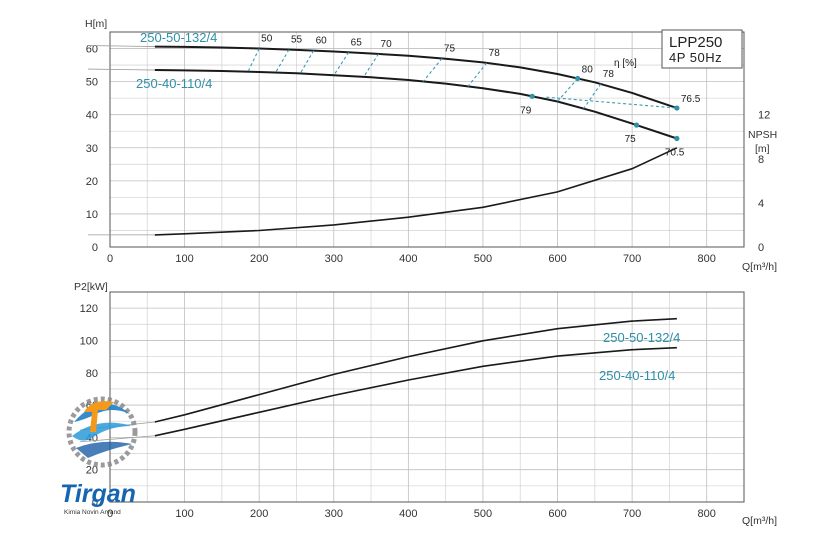 The height and width of the screenshot is (542, 828). Describe the element at coordinates (322, 41) in the screenshot. I see `efficiency-label-60: 60` at that location.